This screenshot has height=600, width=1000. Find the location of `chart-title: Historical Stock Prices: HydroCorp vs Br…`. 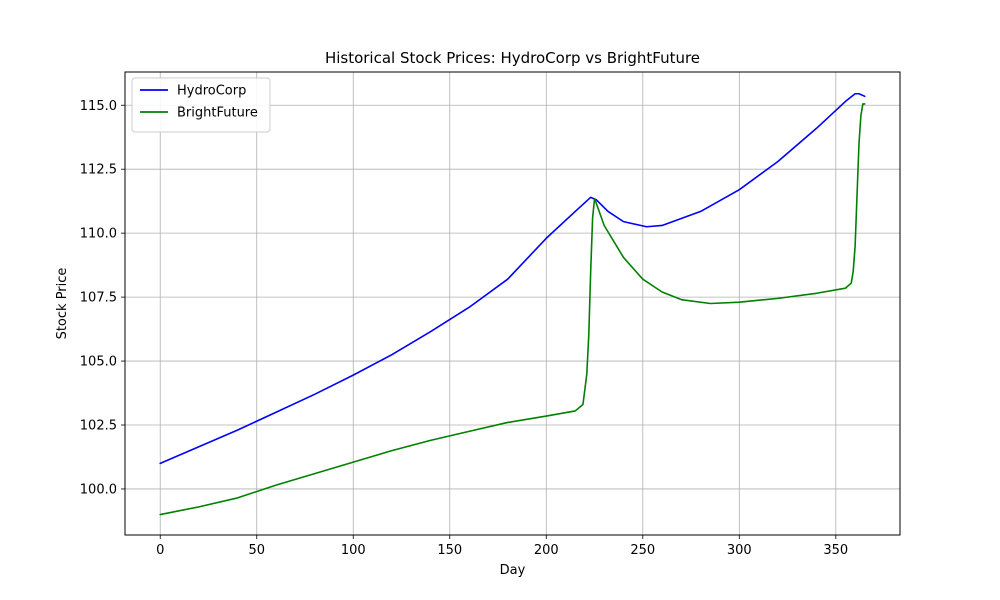

chart-title: Historical Stock Prices: HydroCorp vs Br… is located at coordinates (512, 58).